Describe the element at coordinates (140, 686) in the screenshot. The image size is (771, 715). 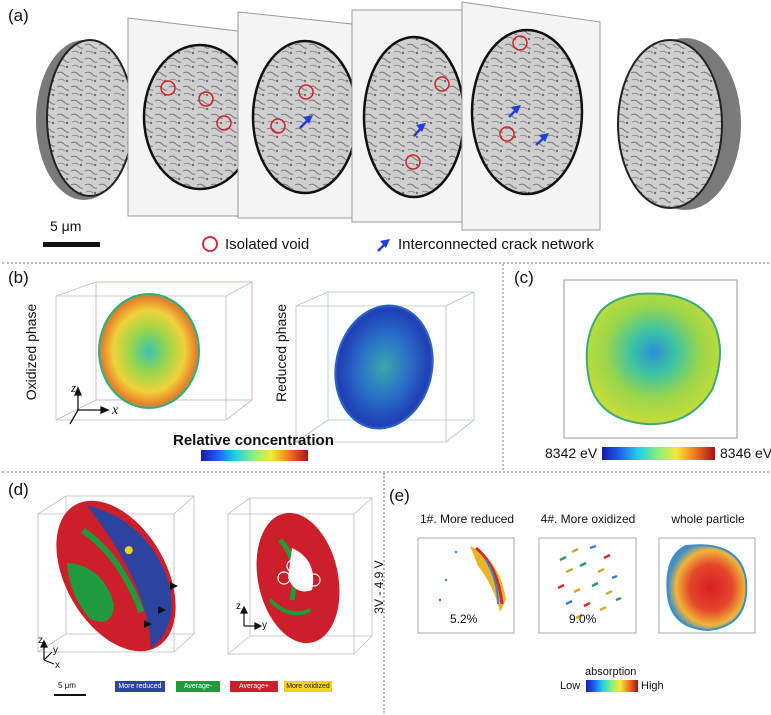
I see `legend-more-reduced: More reduced` at that location.